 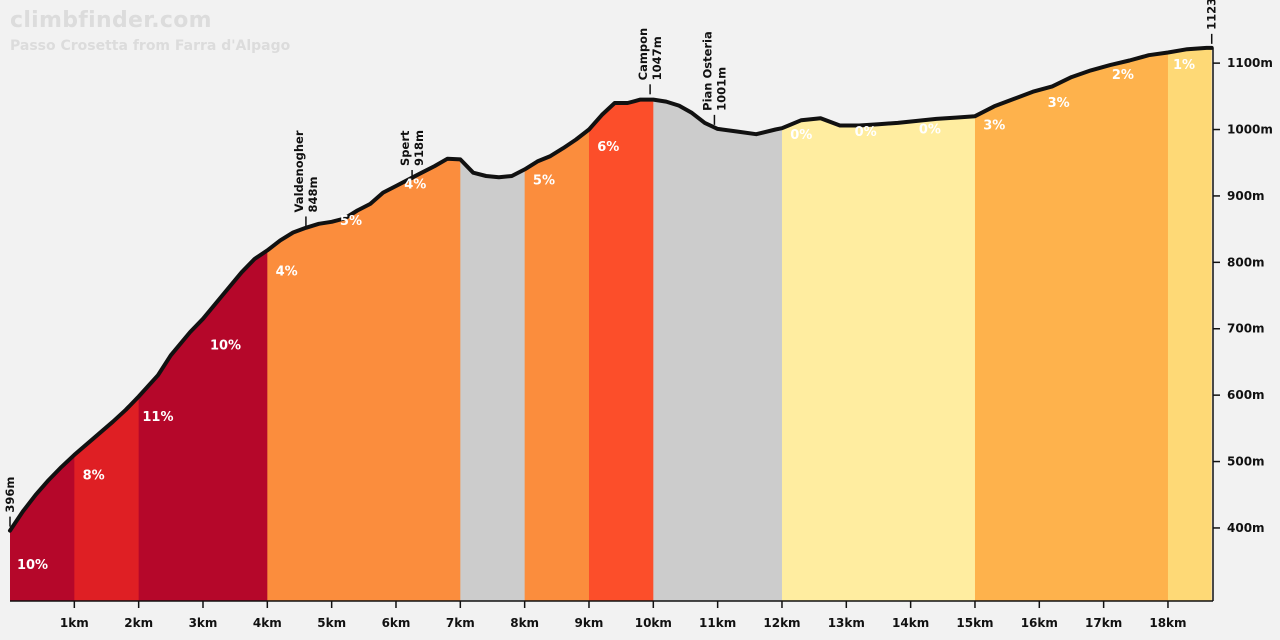 I want to click on grade-label: 8%, so click(x=94, y=475).